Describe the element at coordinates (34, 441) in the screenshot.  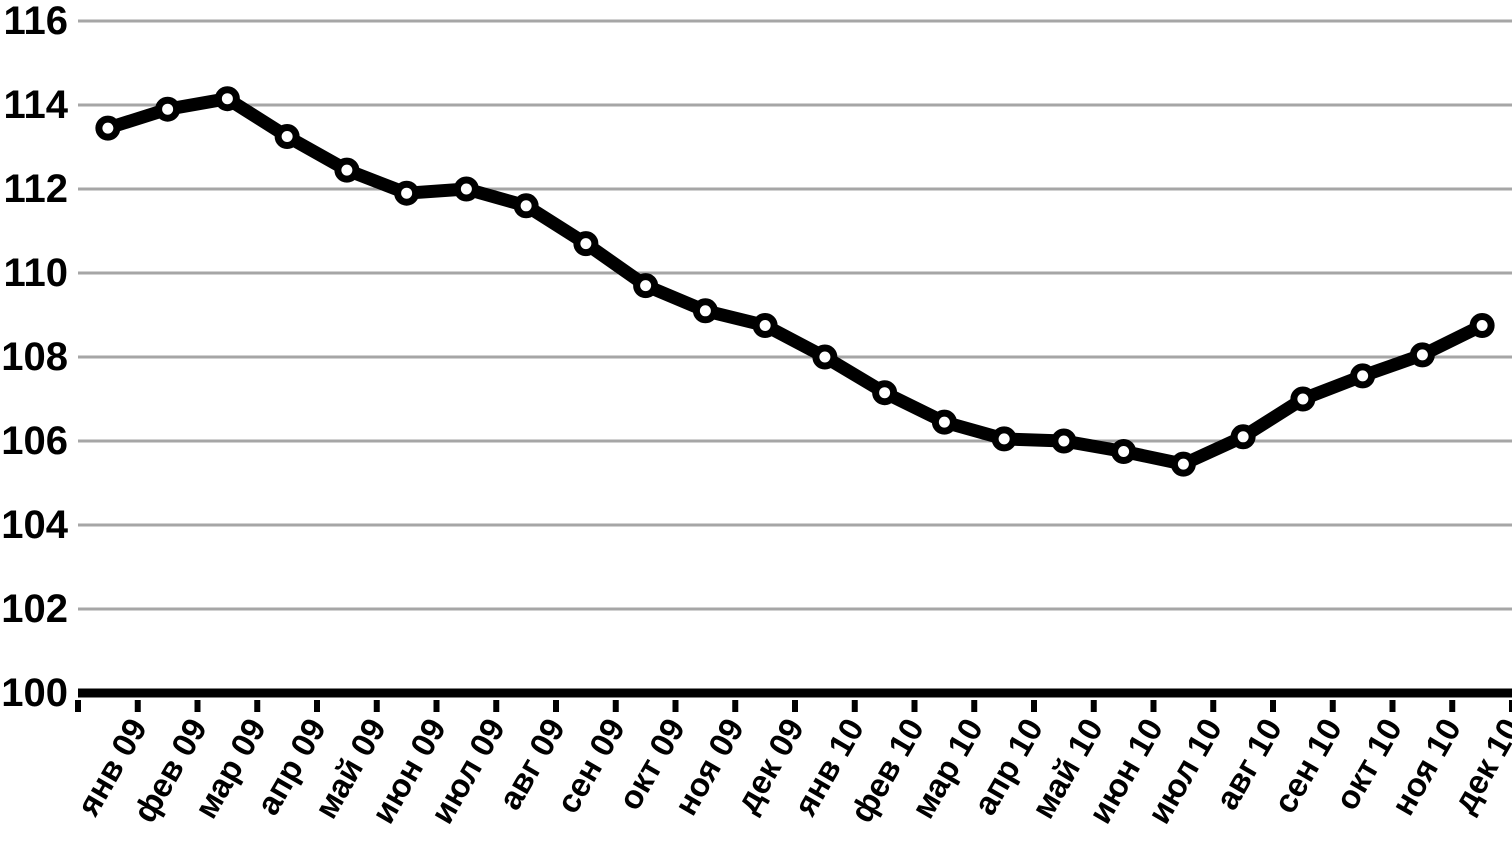
I see `y-axis-tick-label: 106` at that location.